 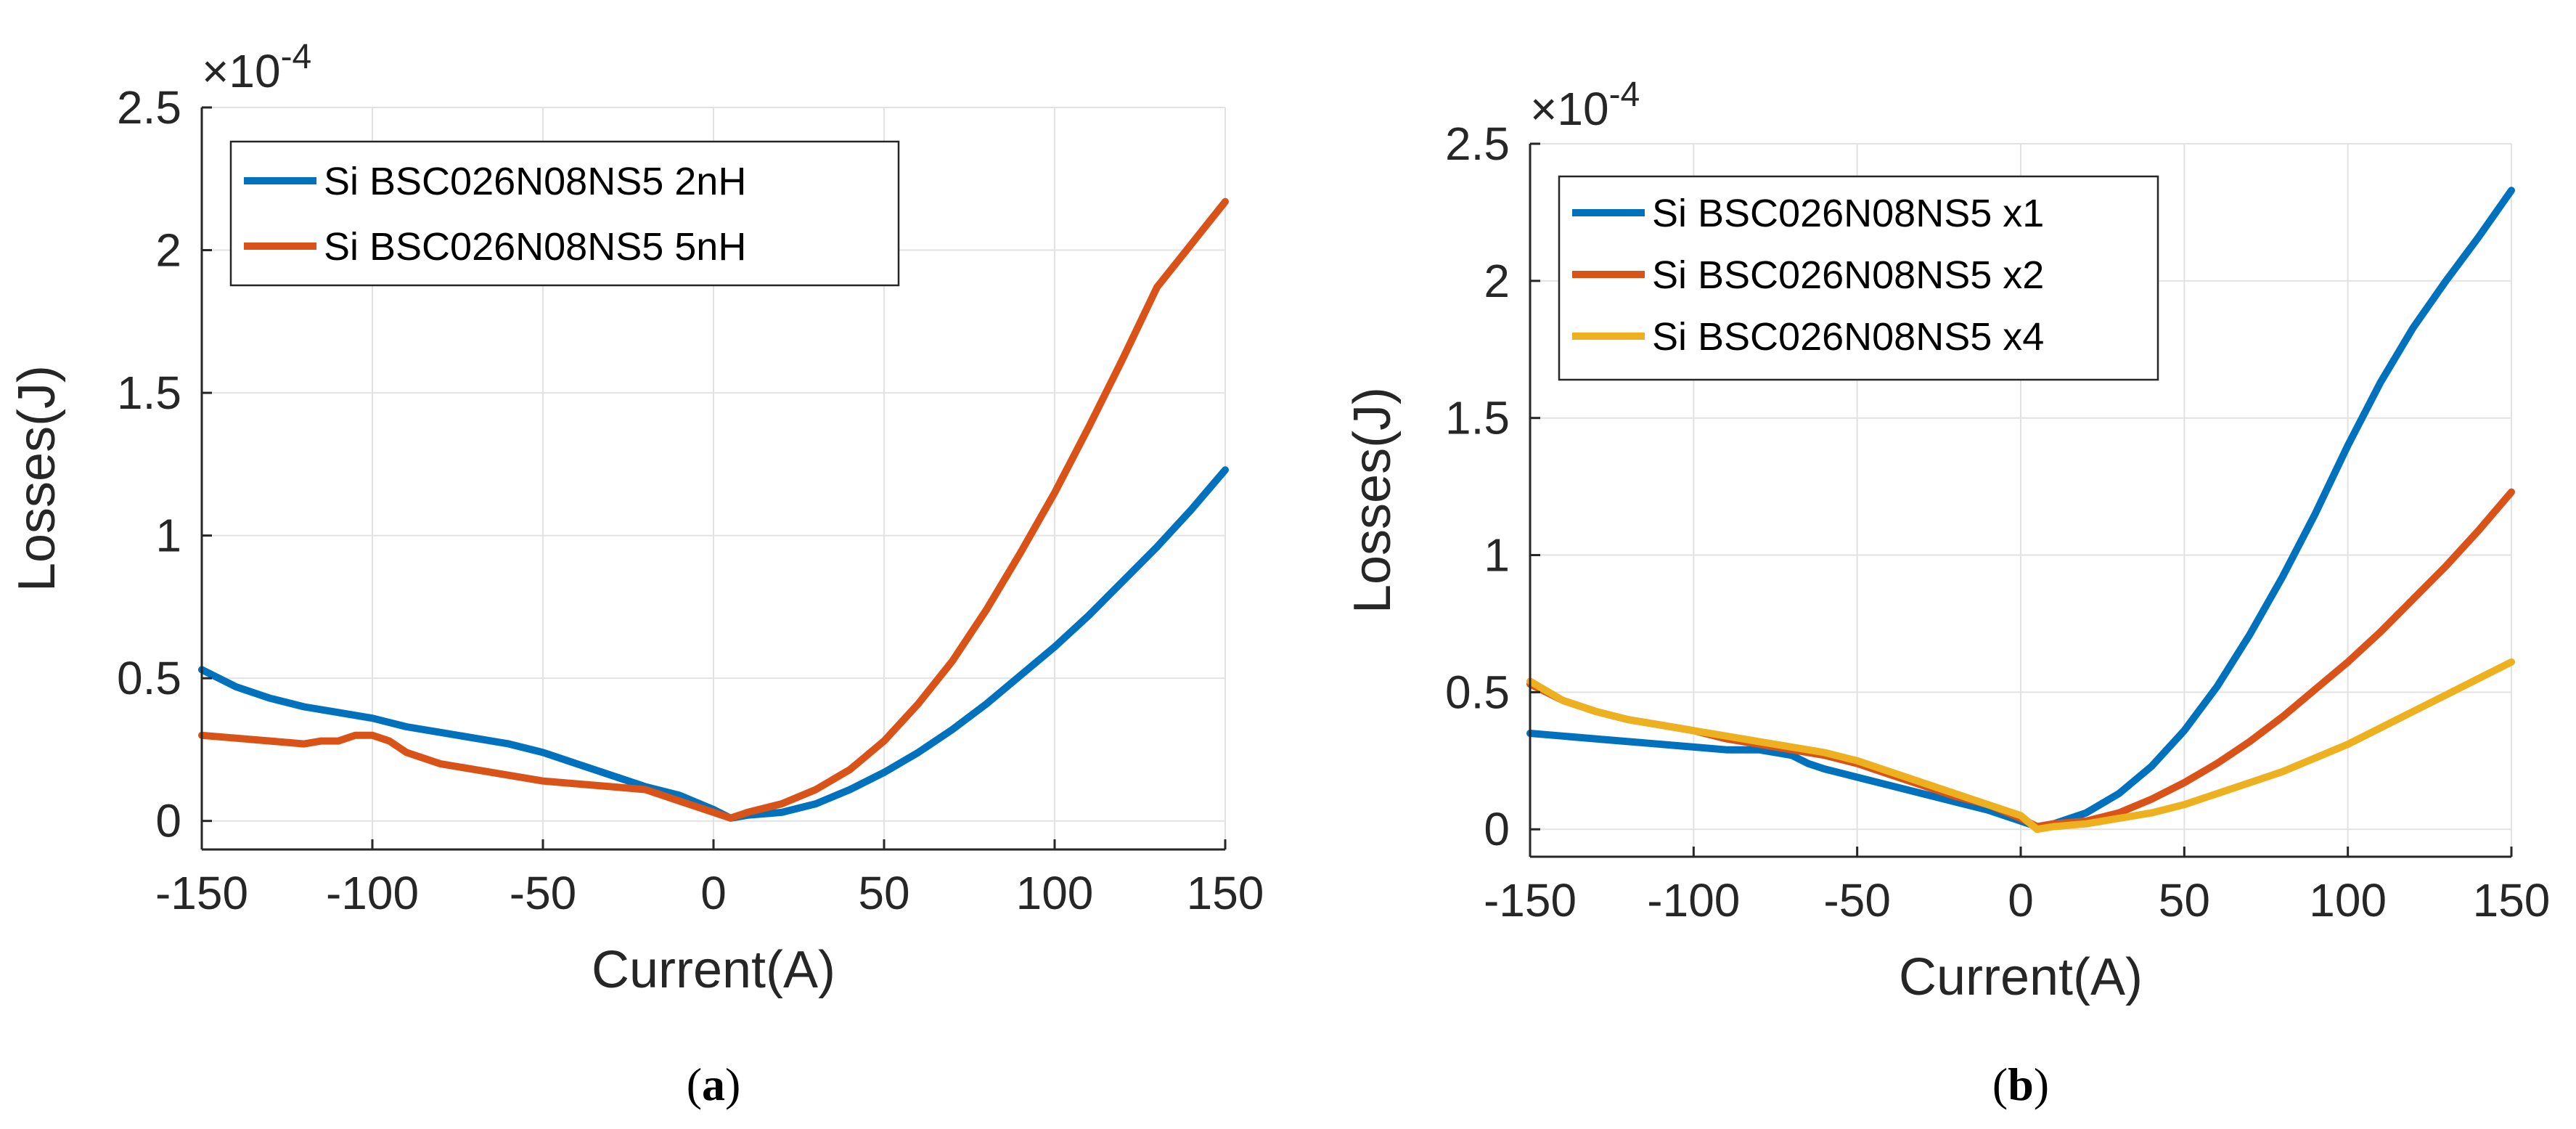 I want to click on figure-caption: (b), so click(x=2021, y=1084).